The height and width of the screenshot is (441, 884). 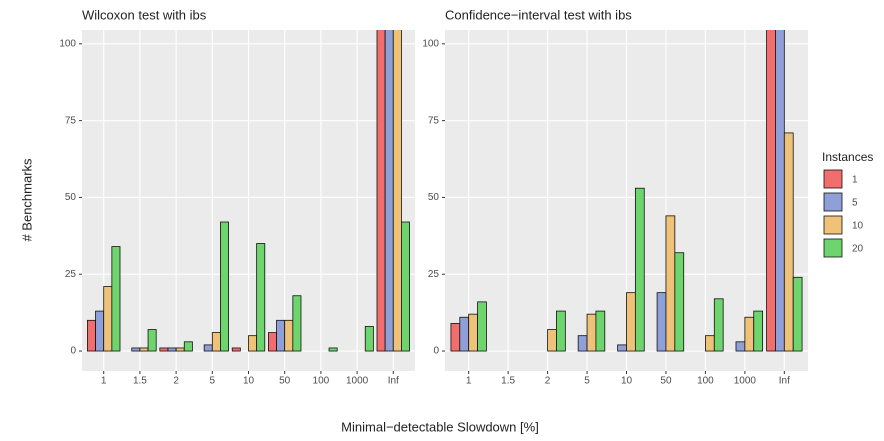 What do you see at coordinates (858, 226) in the screenshot?
I see `legend-label: 10` at bounding box center [858, 226].